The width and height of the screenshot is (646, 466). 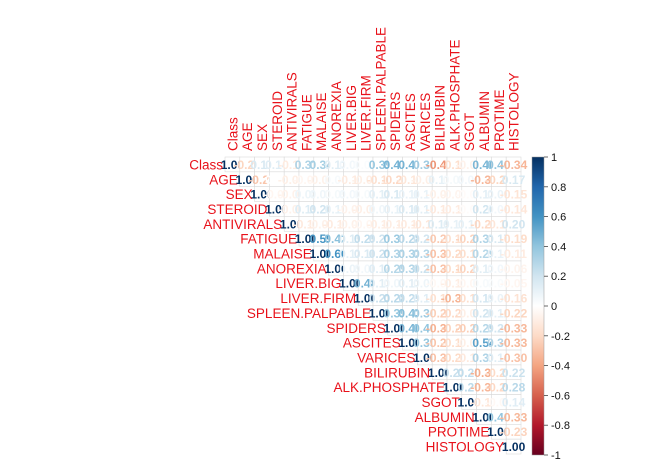 I want to click on cell-value: 0.47, so click(x=410, y=165).